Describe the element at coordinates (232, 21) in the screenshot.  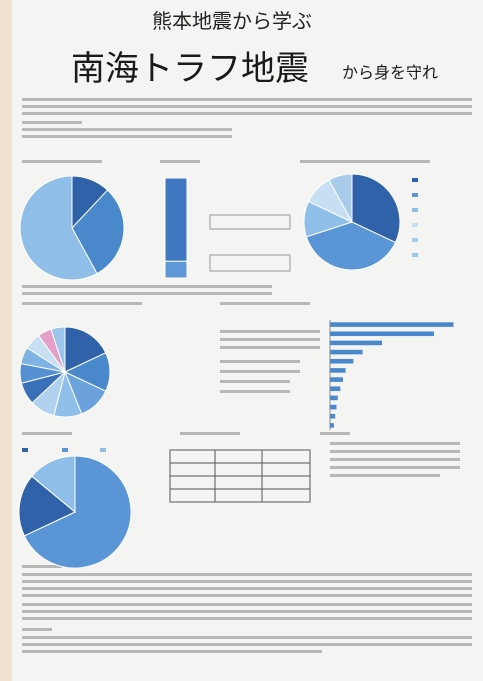
I see `subtitle: 熊本地震から学ぶ` at that location.